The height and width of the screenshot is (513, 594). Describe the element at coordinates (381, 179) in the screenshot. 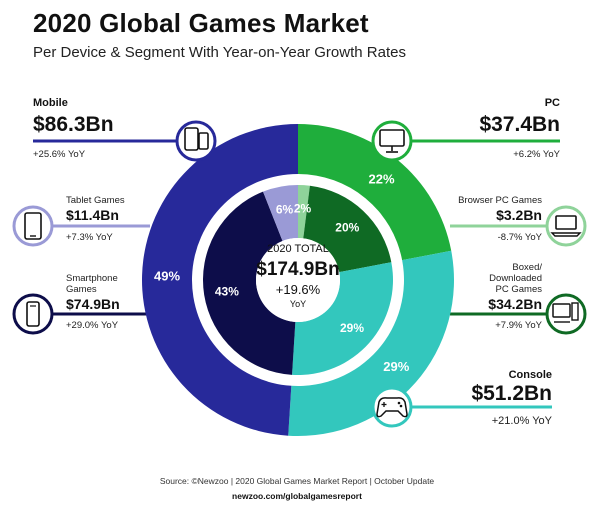

I see `outer-label-pc: 22%` at that location.